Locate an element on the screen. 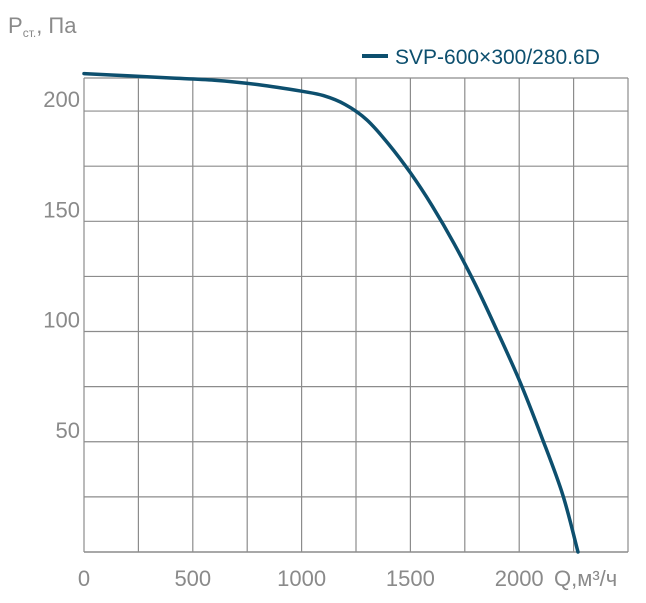 This screenshot has width=646, height=603. x-tick-label: 500 is located at coordinates (192, 578).